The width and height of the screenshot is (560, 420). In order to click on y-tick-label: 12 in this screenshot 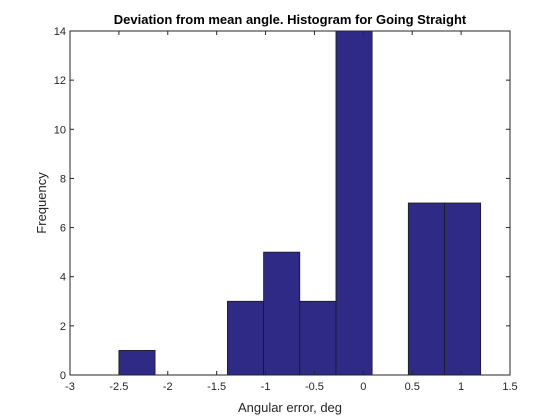, I will do `click(60, 81)`.